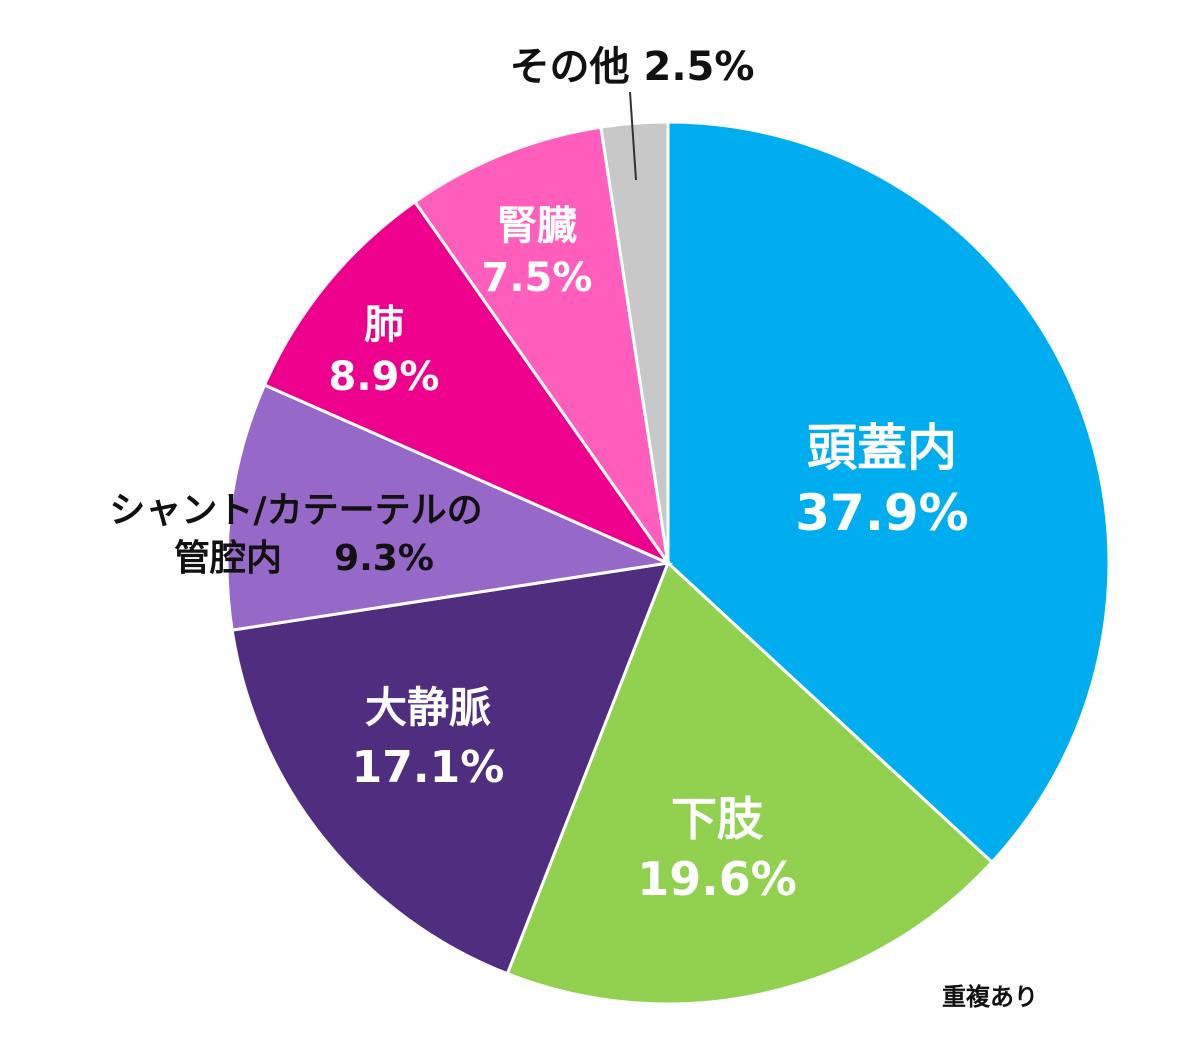 The height and width of the screenshot is (1059, 1200). I want to click on slice-label: シャント/カテーテルの, so click(295, 510).